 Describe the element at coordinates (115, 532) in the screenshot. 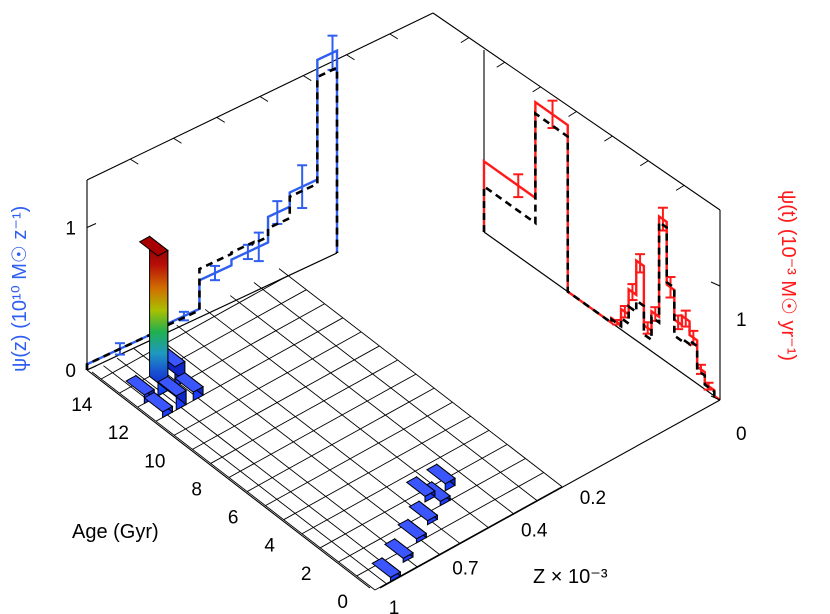

I see `x-axis-title: Age (Gyr)` at that location.